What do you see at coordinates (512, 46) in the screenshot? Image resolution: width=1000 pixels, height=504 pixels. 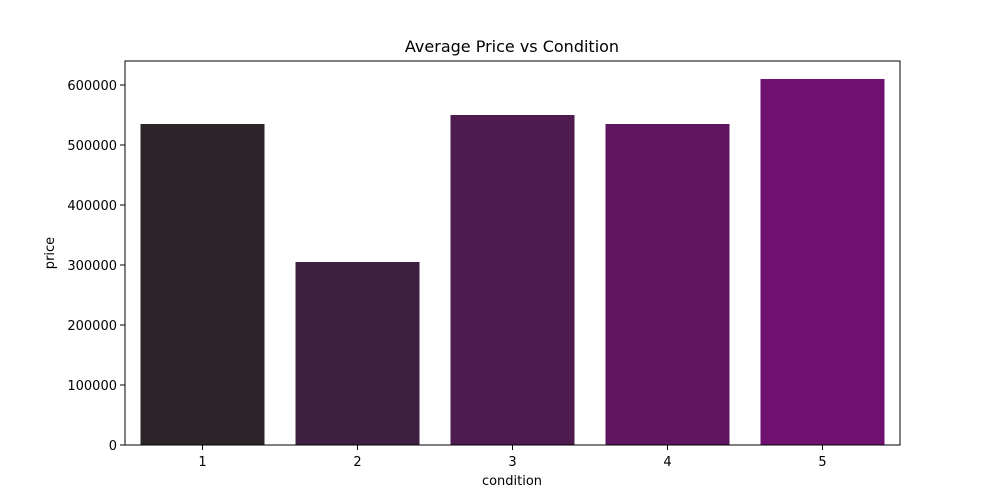 I see `chart-title: Average Price vs Condition` at bounding box center [512, 46].